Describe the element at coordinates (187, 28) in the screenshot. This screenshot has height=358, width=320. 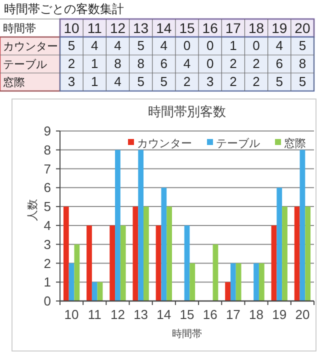
I see `category-label: 15` at that location.